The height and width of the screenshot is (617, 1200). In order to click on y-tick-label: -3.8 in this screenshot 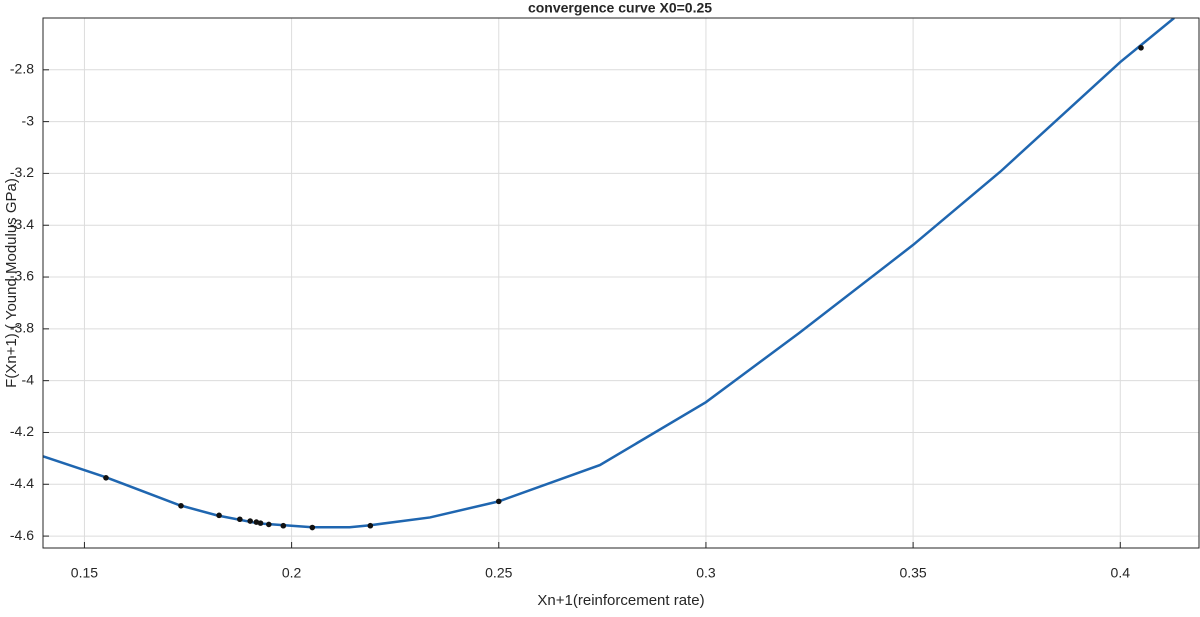, I will do `click(22, 328)`.